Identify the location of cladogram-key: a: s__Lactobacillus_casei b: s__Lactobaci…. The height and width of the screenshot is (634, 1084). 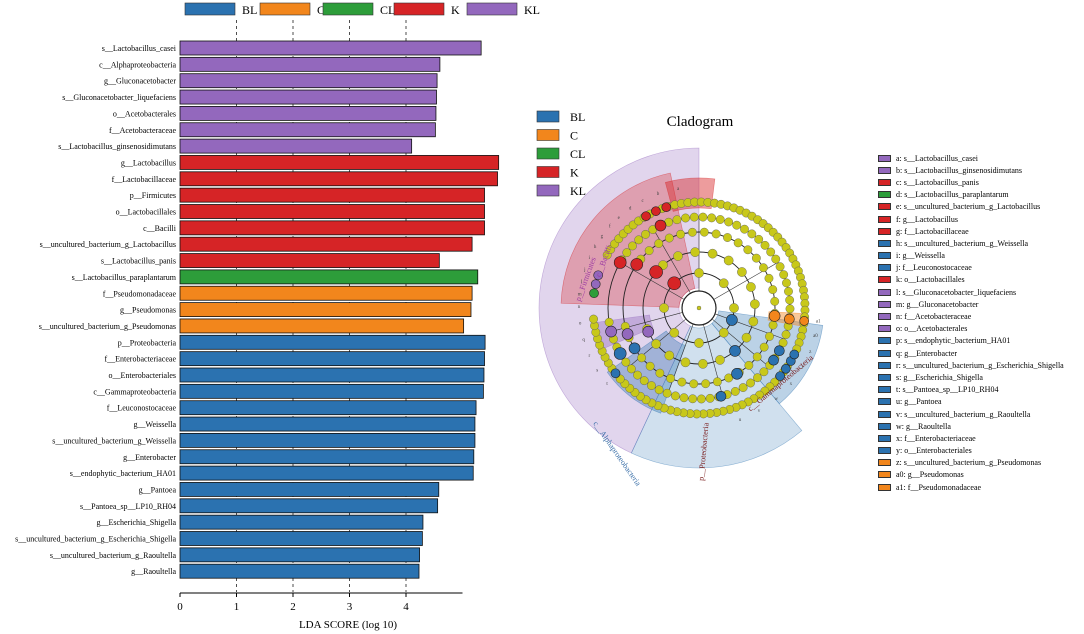
(971, 322).